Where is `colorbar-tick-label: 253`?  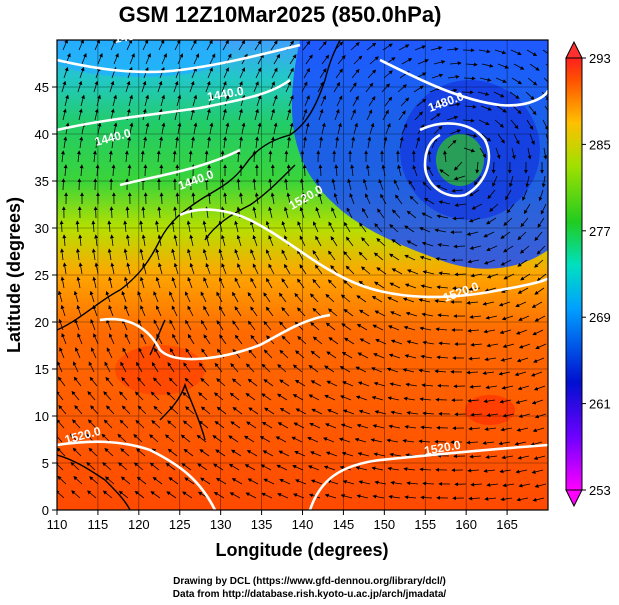 colorbar-tick-label: 253 is located at coordinates (600, 490).